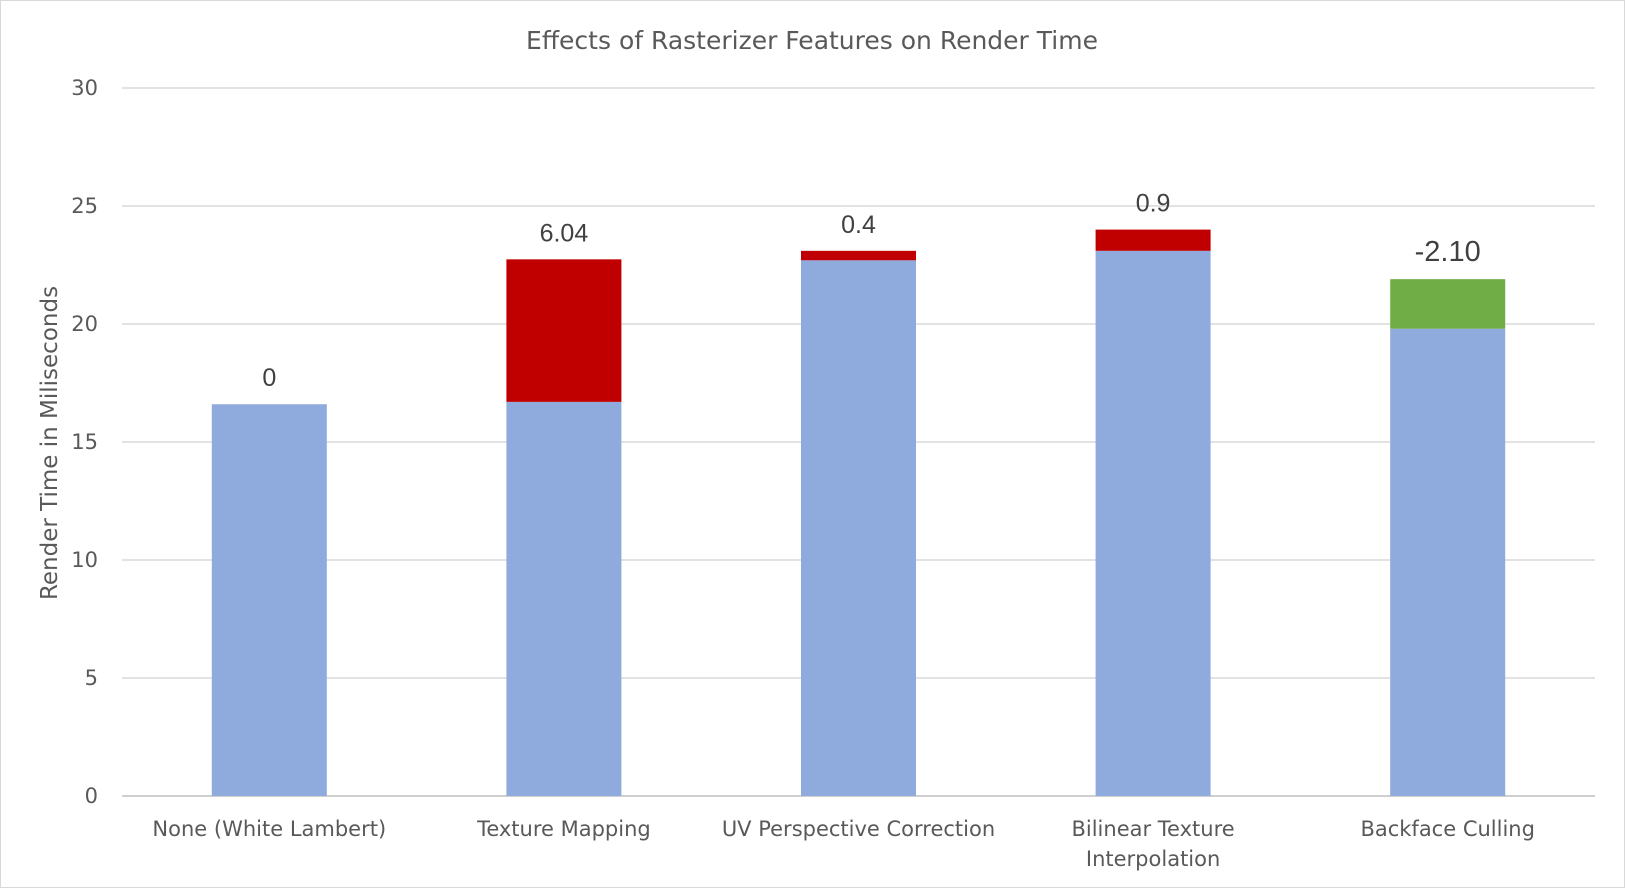 The width and height of the screenshot is (1625, 888). What do you see at coordinates (564, 233) in the screenshot?
I see `data-label: 6.04` at bounding box center [564, 233].